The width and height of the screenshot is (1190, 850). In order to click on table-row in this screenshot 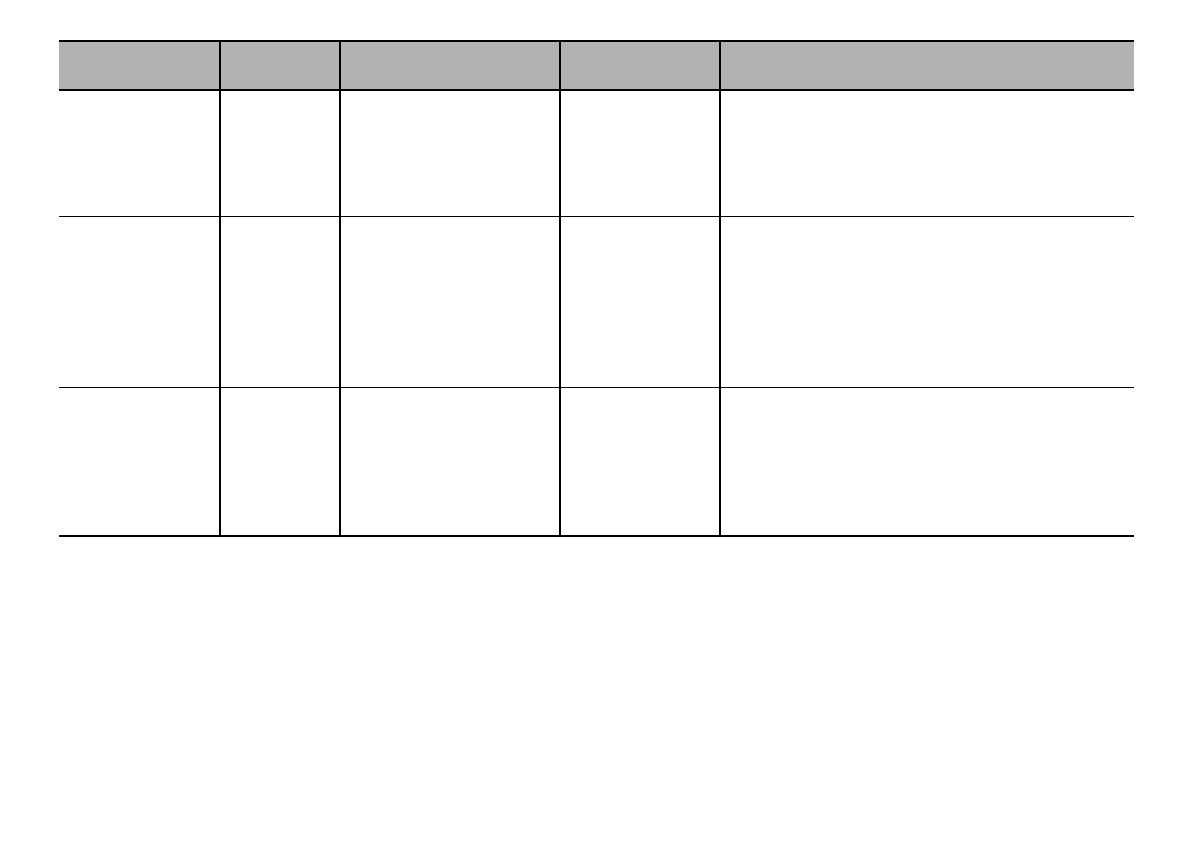, I will do `click(596, 153)`.